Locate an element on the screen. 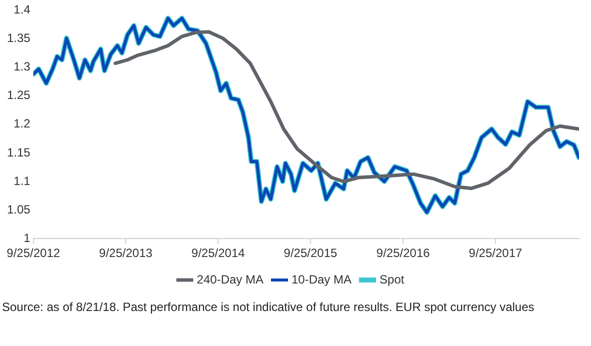  y-tick-label: 1.1 is located at coordinates (22, 181).